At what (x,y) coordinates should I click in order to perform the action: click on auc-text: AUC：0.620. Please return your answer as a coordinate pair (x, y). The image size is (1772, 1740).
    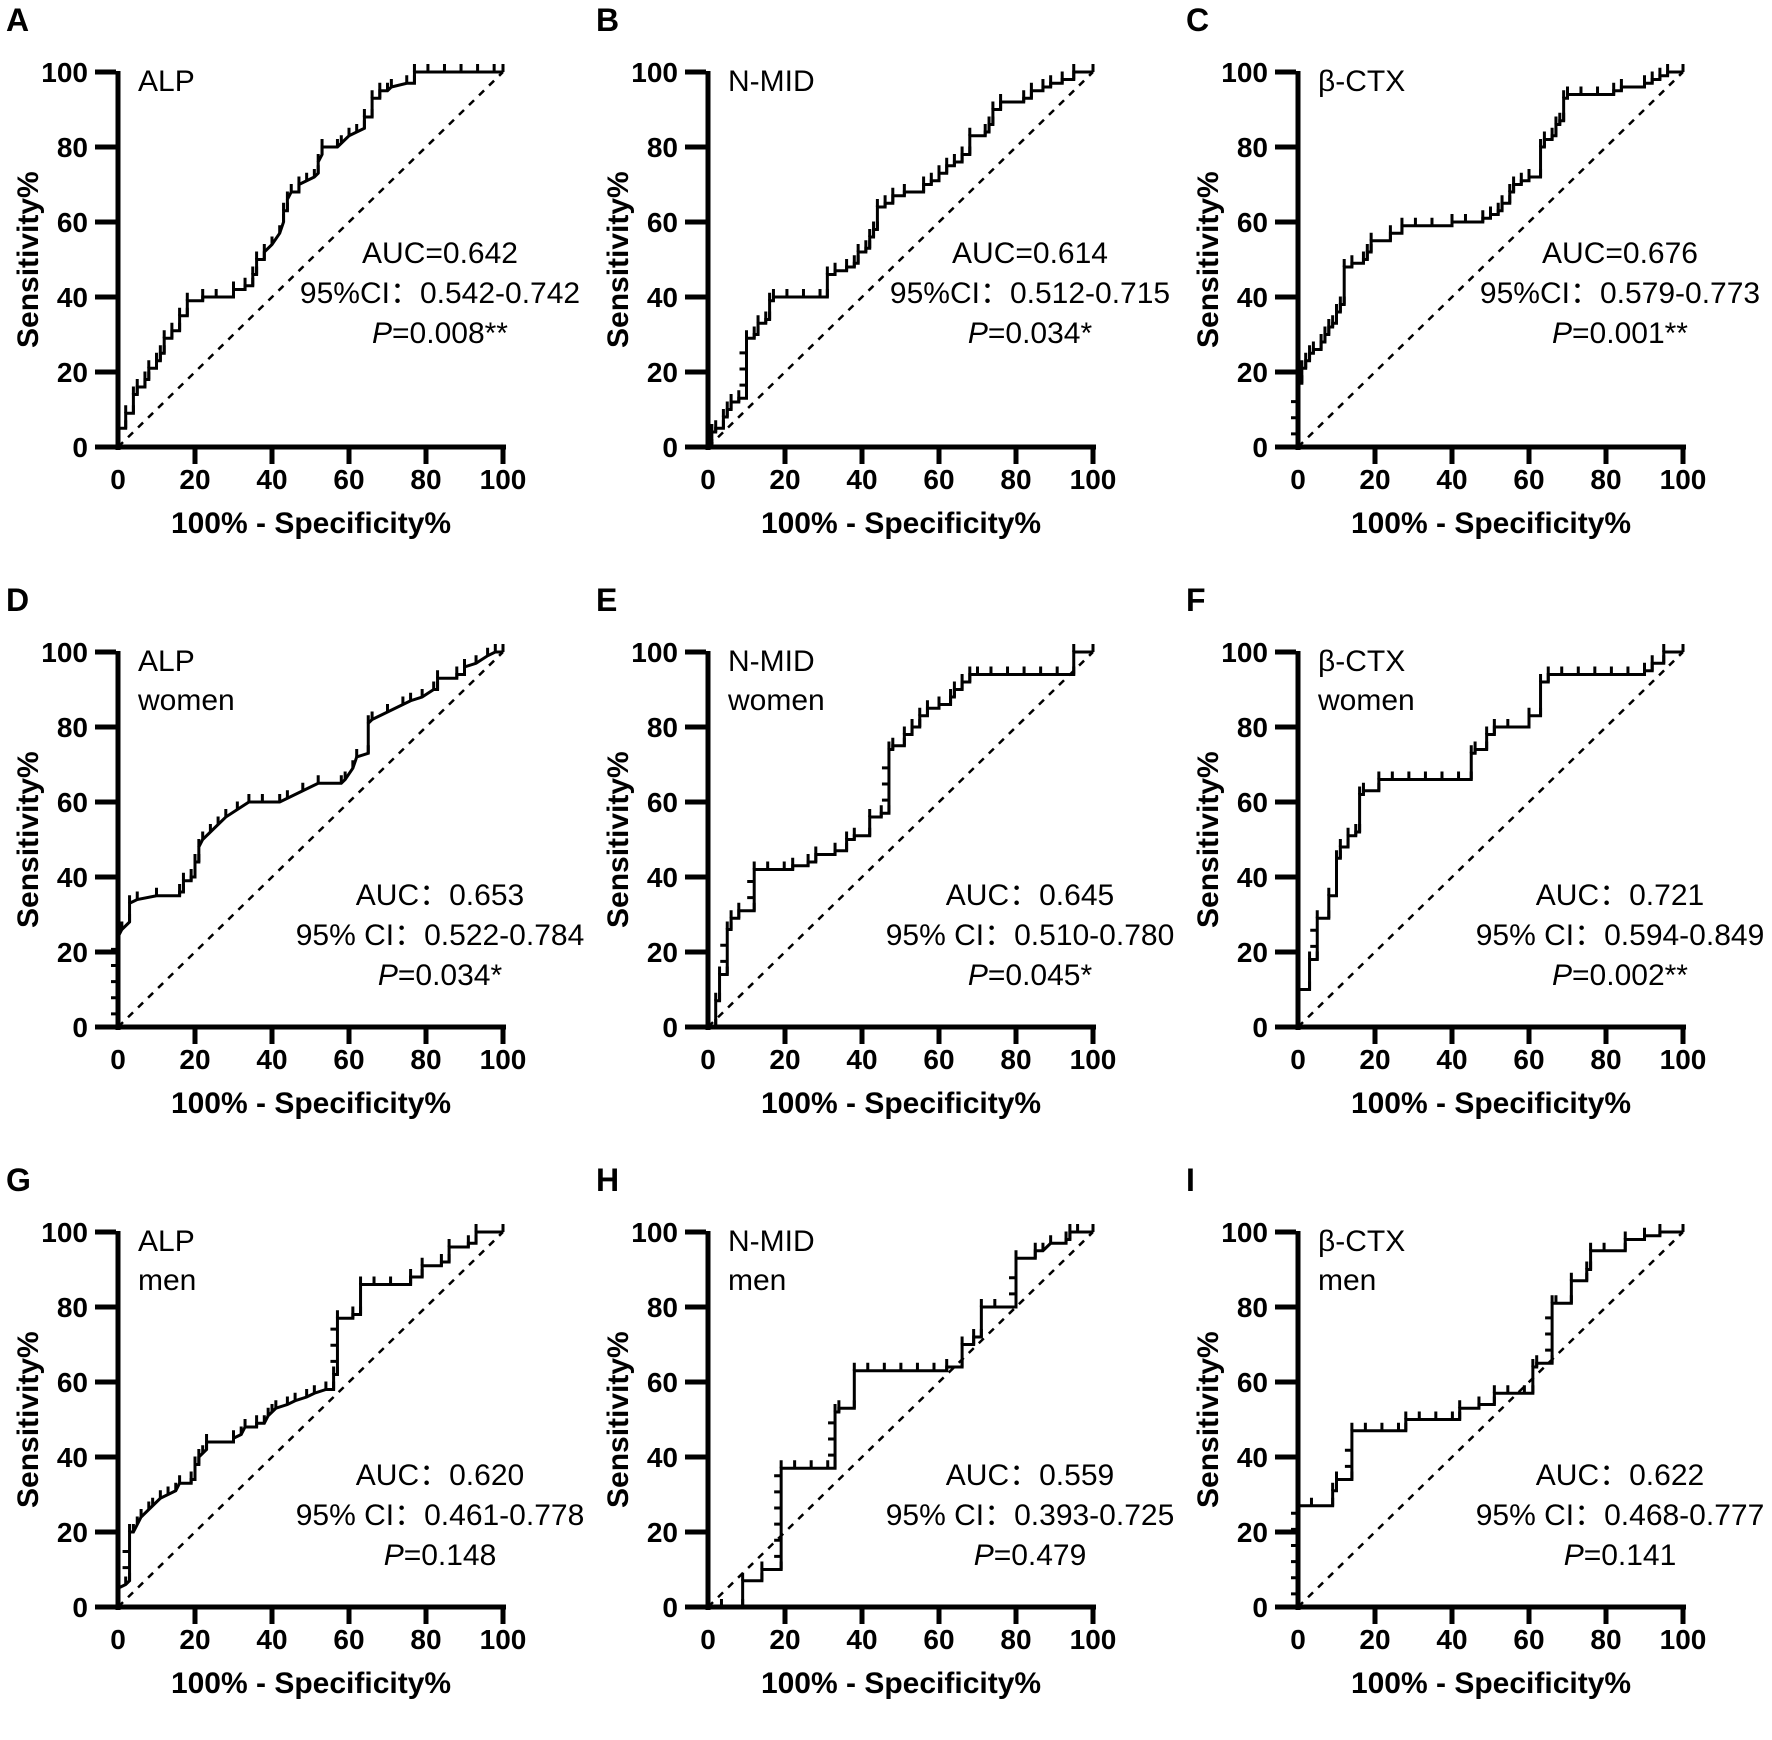
    Looking at the image, I should click on (440, 1475).